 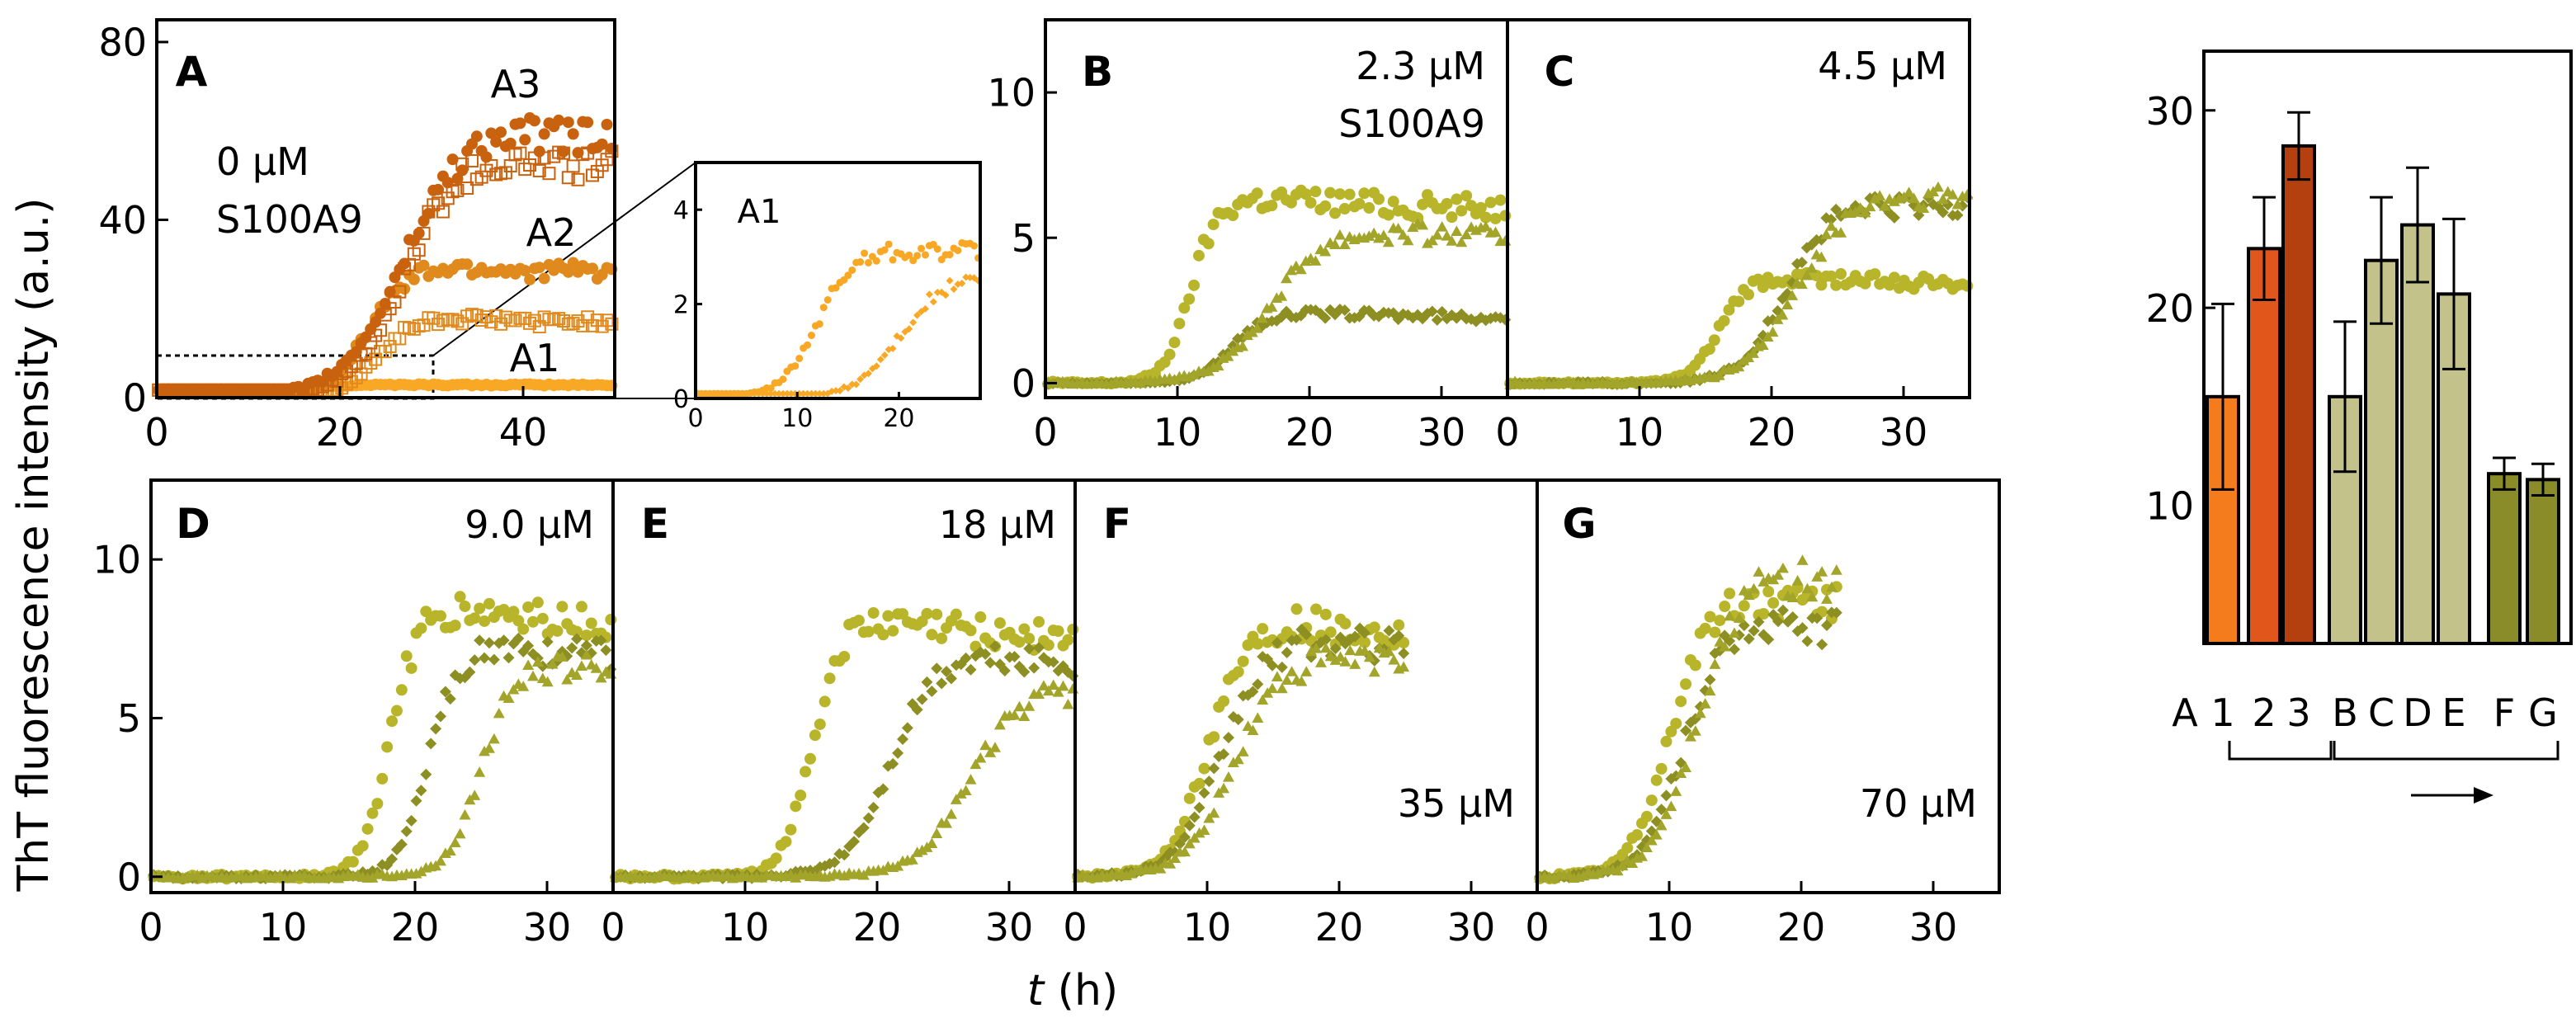 What do you see at coordinates (1943, 213) in the screenshot?
I see `data-point-C2` at bounding box center [1943, 213].